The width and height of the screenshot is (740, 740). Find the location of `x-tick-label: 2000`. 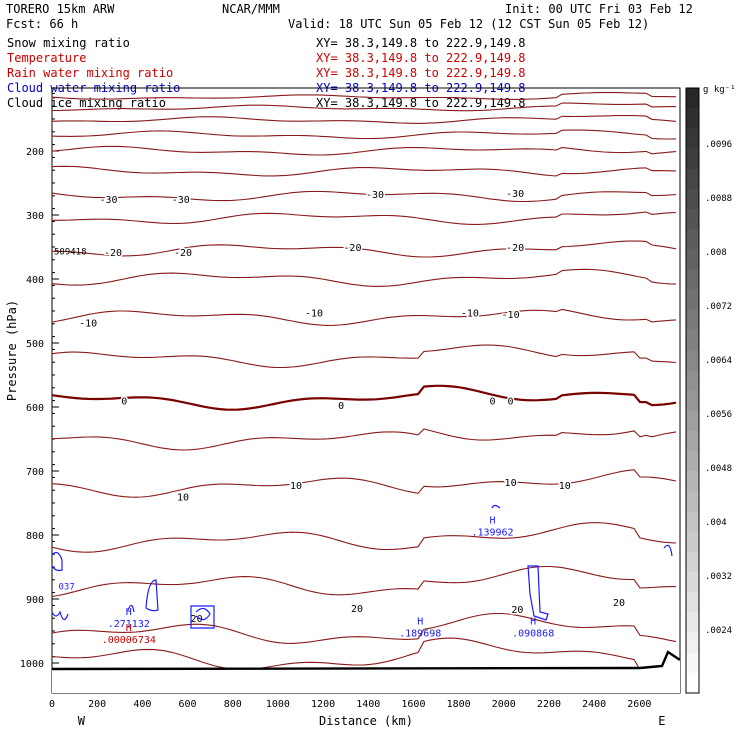

x-tick-label: 2000 is located at coordinates (504, 704).